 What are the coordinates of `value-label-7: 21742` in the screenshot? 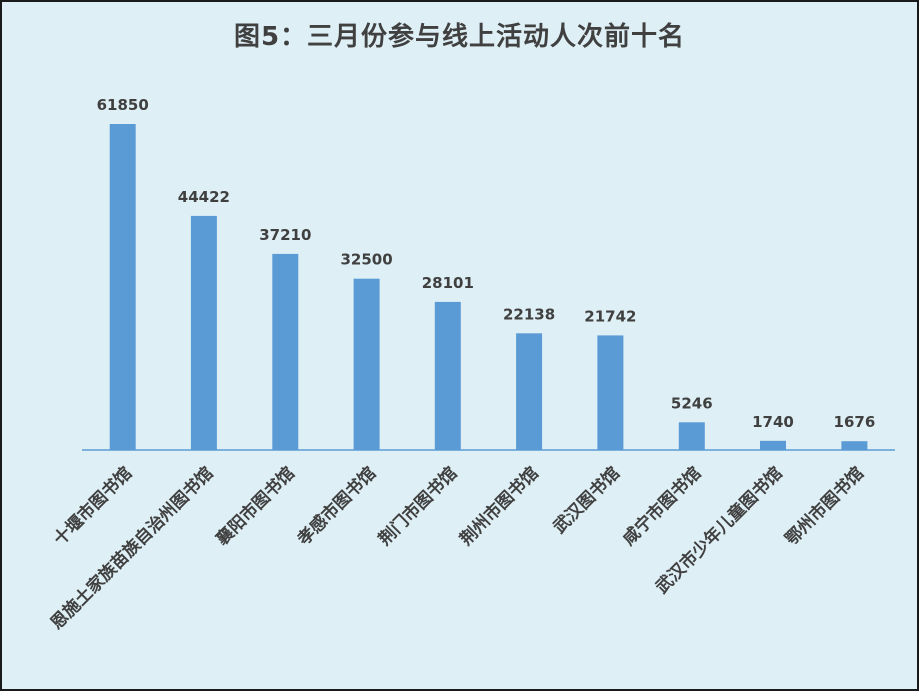 It's located at (610, 316).